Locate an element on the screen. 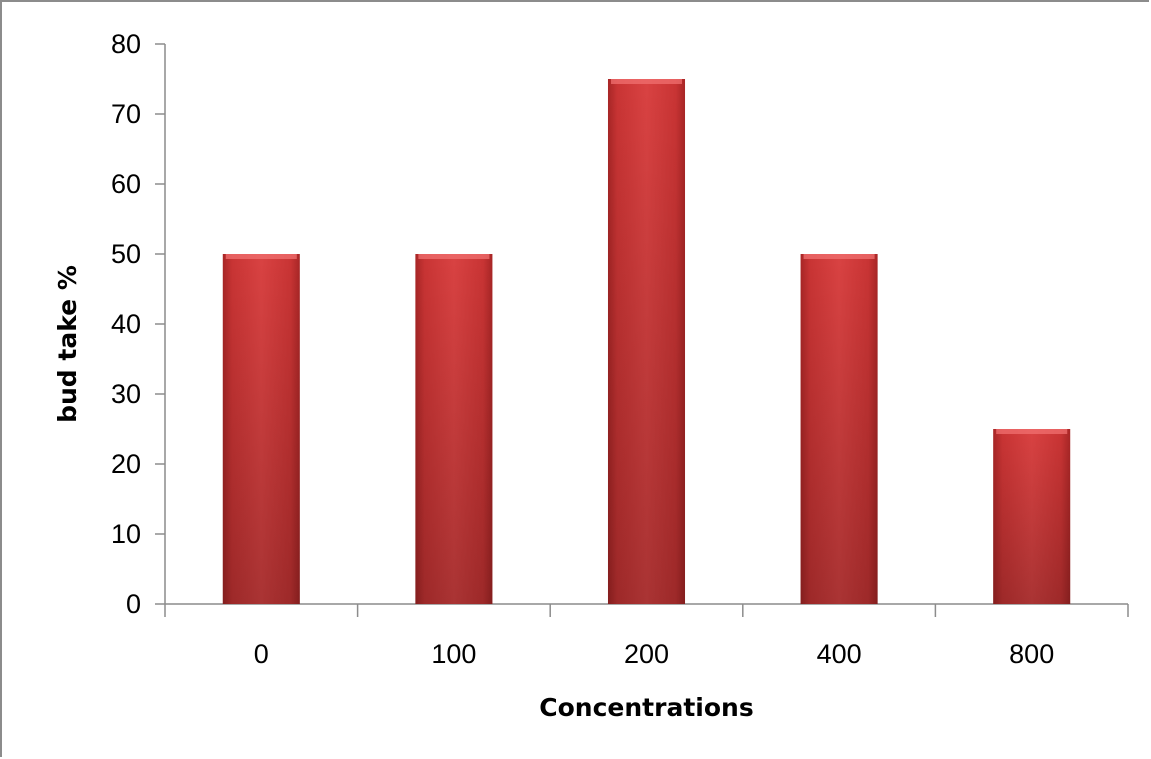 This screenshot has width=1151, height=759. x-axis-title: Concentrations is located at coordinates (646, 707).